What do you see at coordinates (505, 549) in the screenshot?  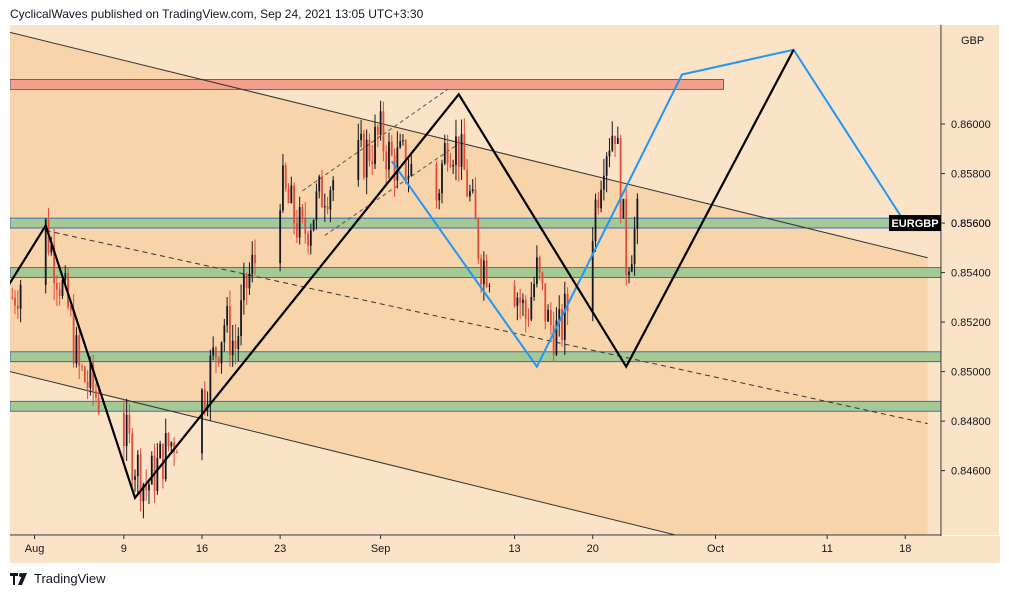 I see `time-axis-bg` at bounding box center [505, 549].